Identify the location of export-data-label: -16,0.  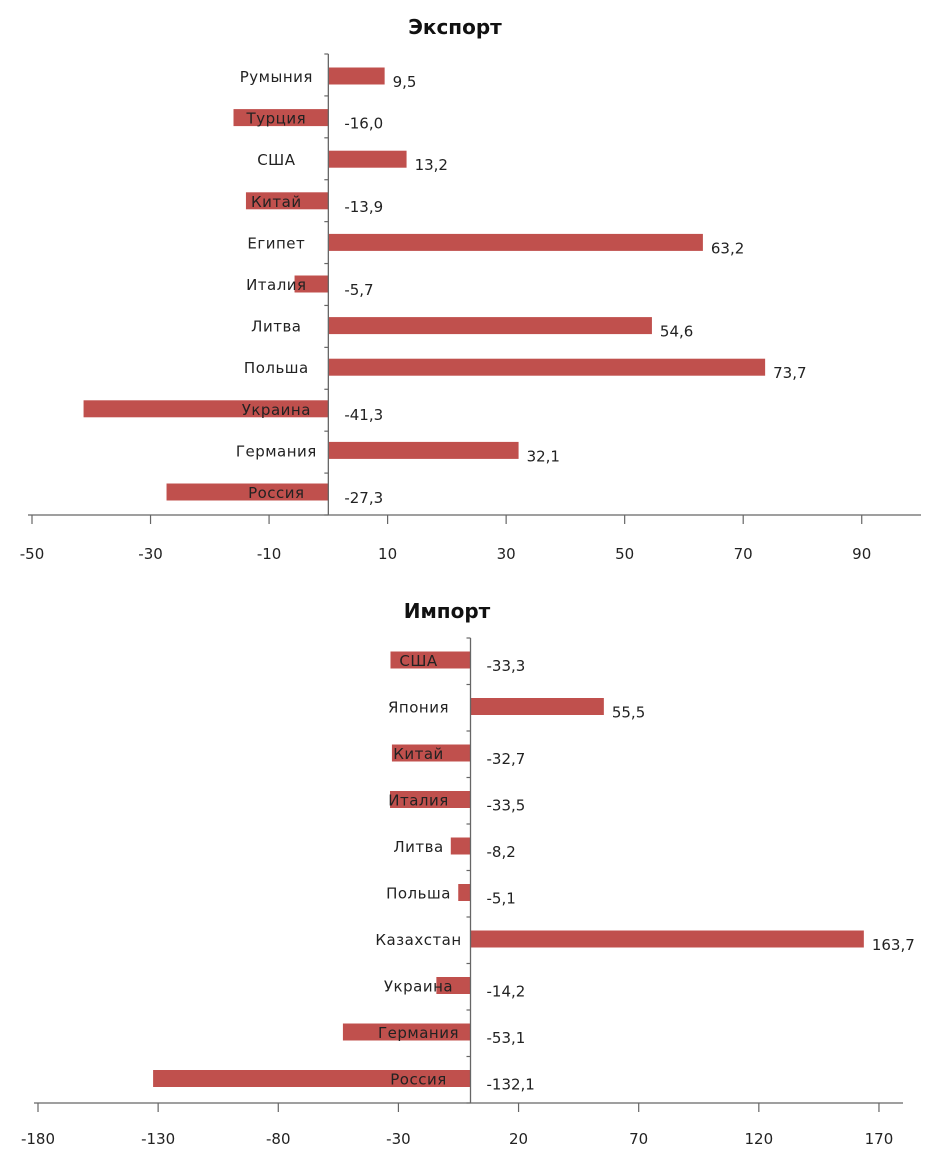
(363, 124).